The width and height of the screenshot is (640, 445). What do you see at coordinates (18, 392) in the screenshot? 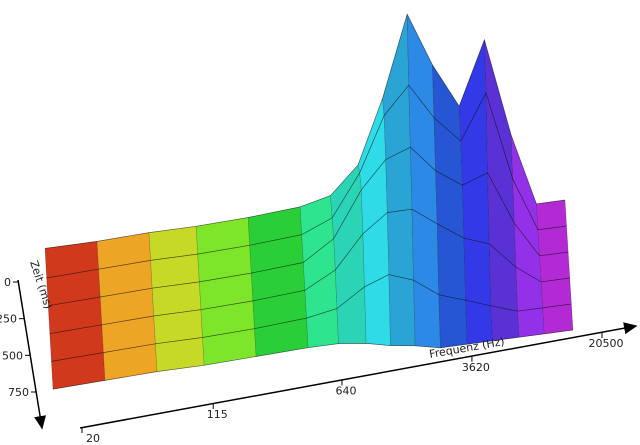
I see `y-tick-label: 750` at bounding box center [18, 392].